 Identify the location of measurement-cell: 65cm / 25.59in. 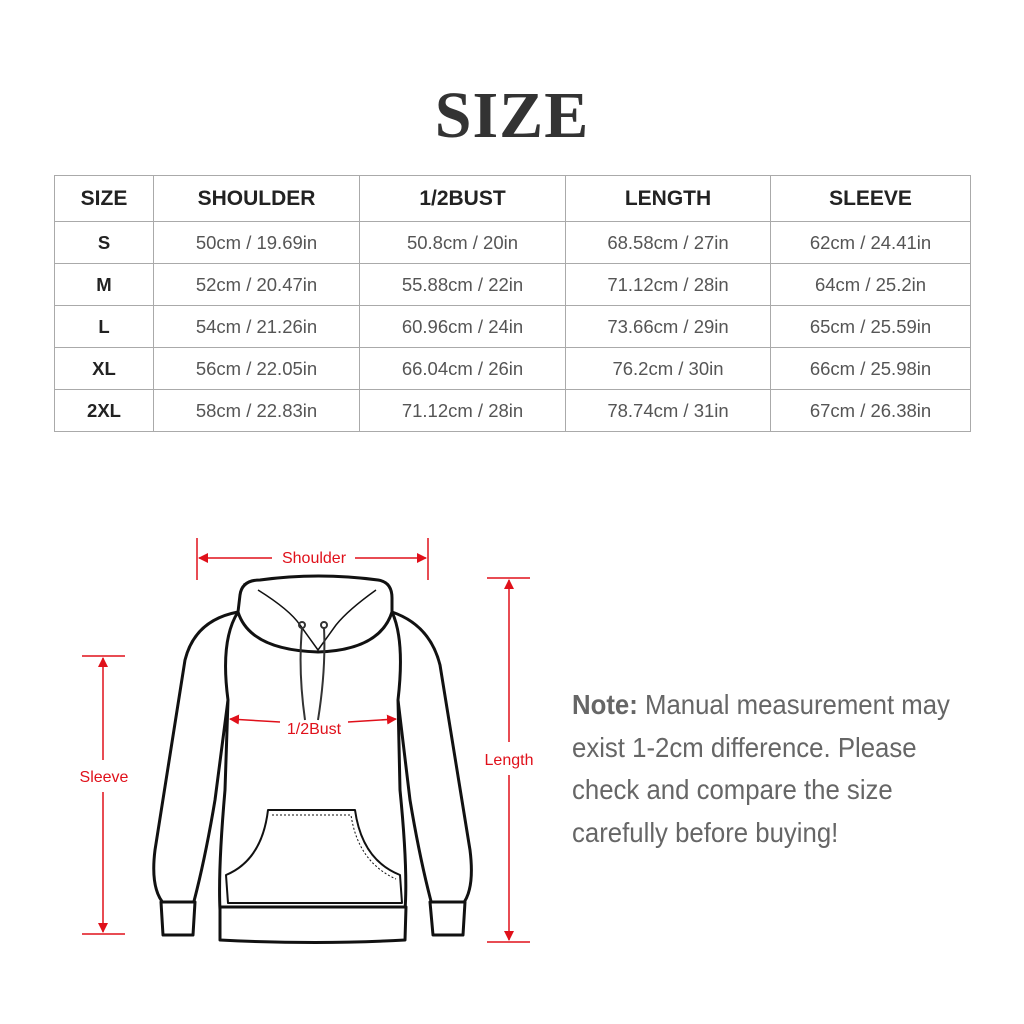
(870, 326).